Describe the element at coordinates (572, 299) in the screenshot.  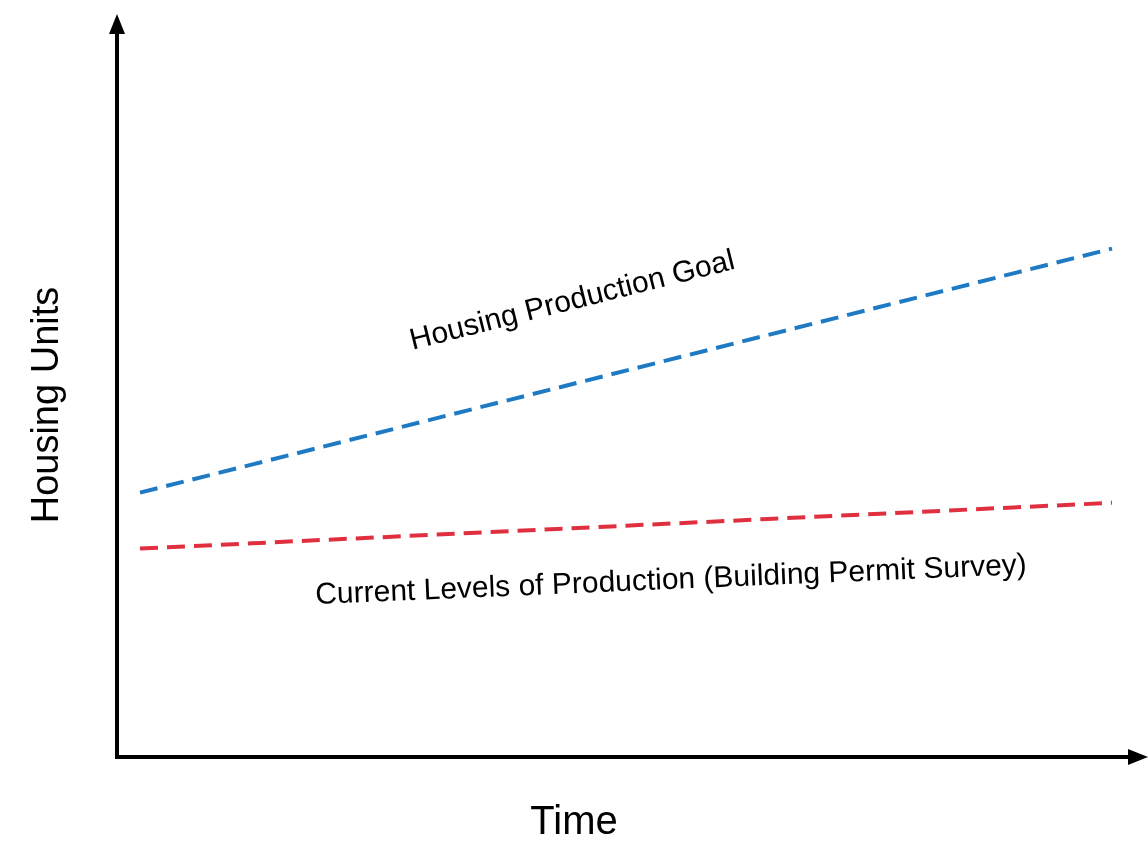
I see `text: Housing Production Goal` at that location.